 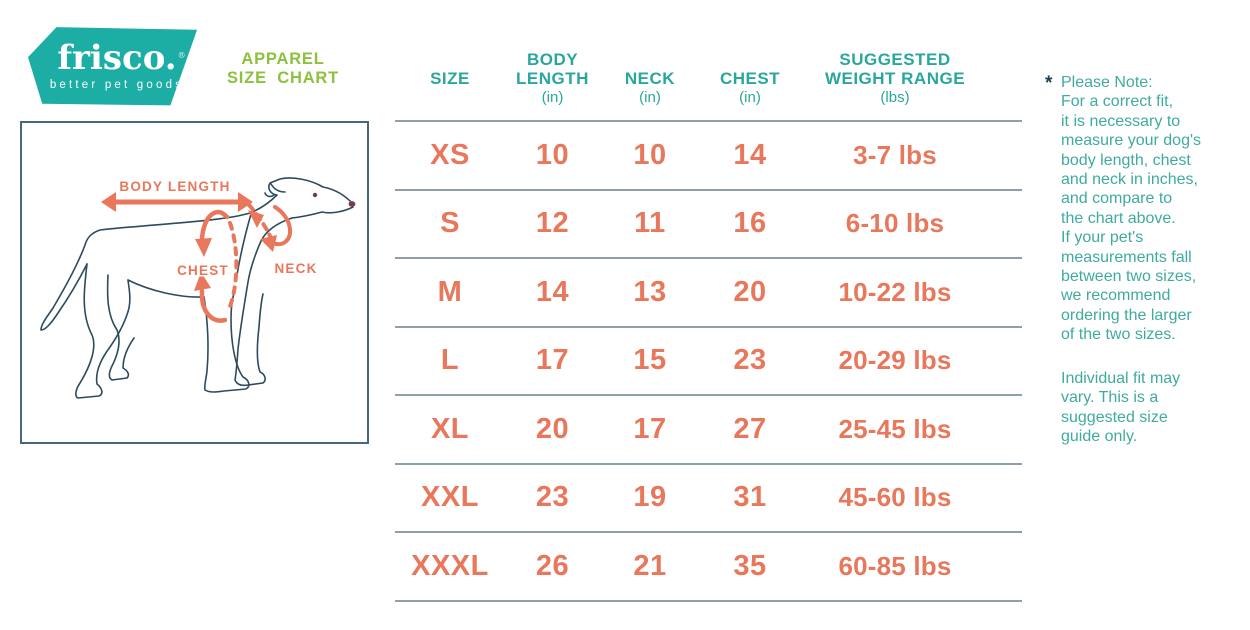 What do you see at coordinates (1049, 83) in the screenshot?
I see `asterisk: *` at bounding box center [1049, 83].